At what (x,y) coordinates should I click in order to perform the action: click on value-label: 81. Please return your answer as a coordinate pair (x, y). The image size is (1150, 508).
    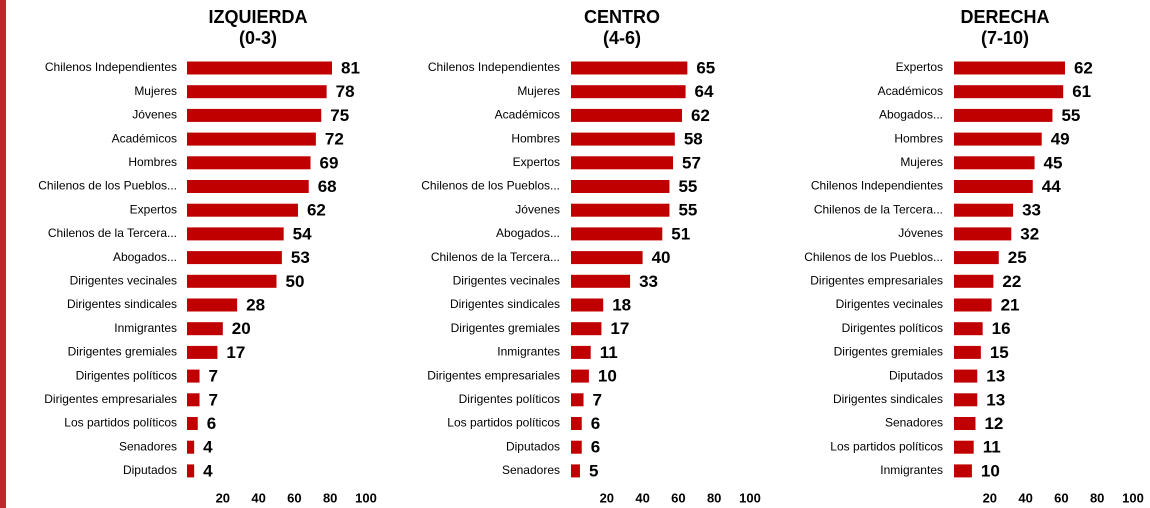
    Looking at the image, I should click on (350, 67).